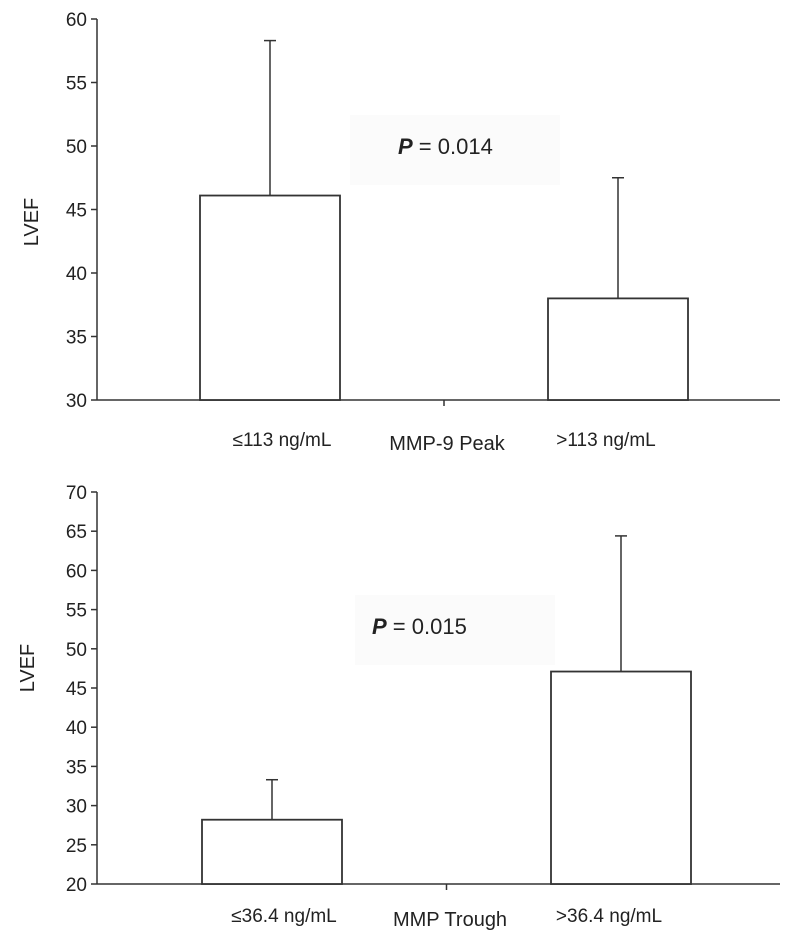 This screenshot has width=785, height=940. What do you see at coordinates (284, 916) in the screenshot?
I see `category-label: ≤36.4 ng/mL` at bounding box center [284, 916].